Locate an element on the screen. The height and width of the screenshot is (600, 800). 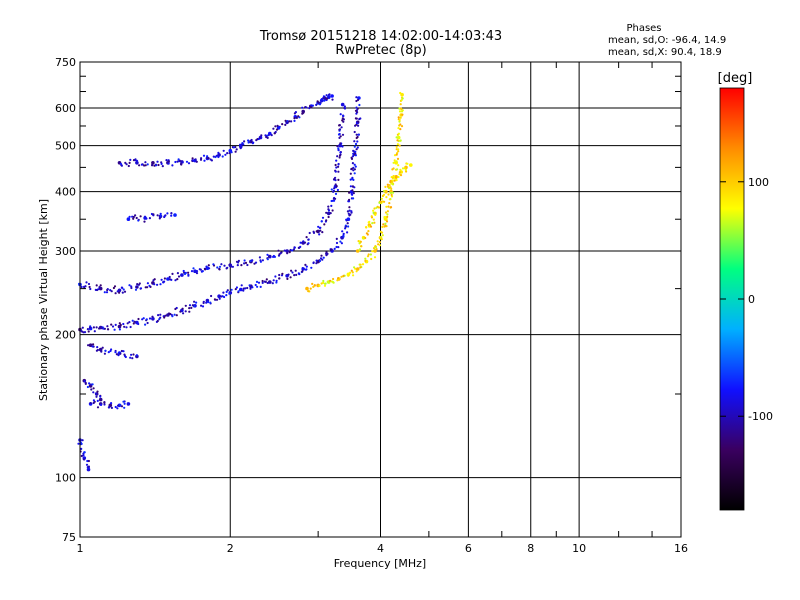
y-tick-labels: 75 100 200 300 400 500 600 750 is located at coordinates (65, 300).